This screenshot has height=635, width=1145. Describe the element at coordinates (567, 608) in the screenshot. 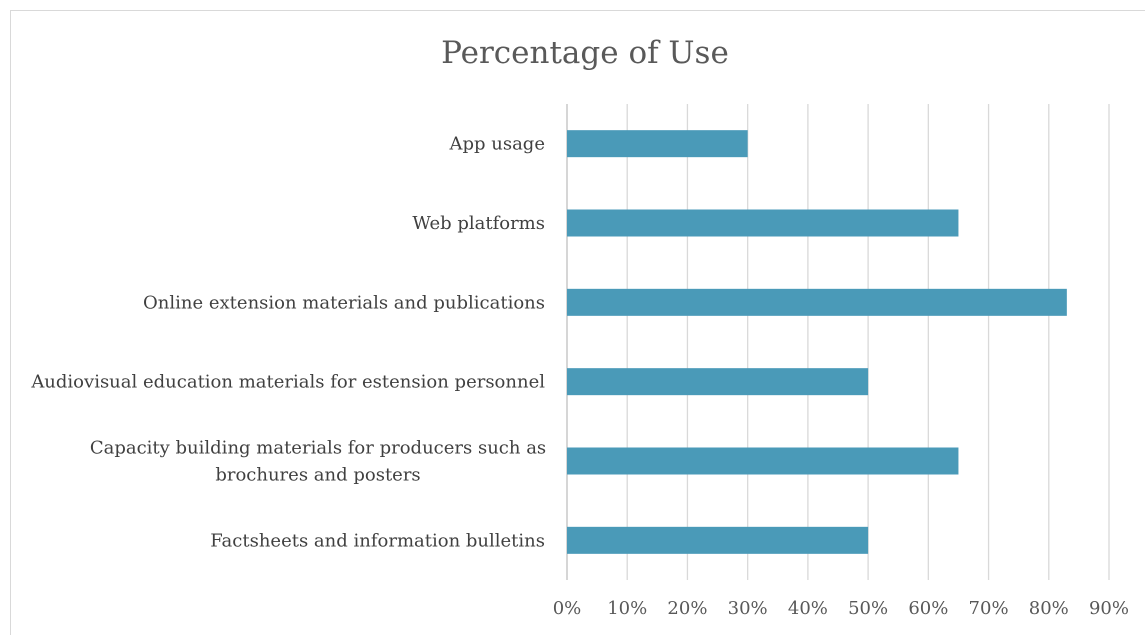

I see `x-tick-label: 0%` at that location.